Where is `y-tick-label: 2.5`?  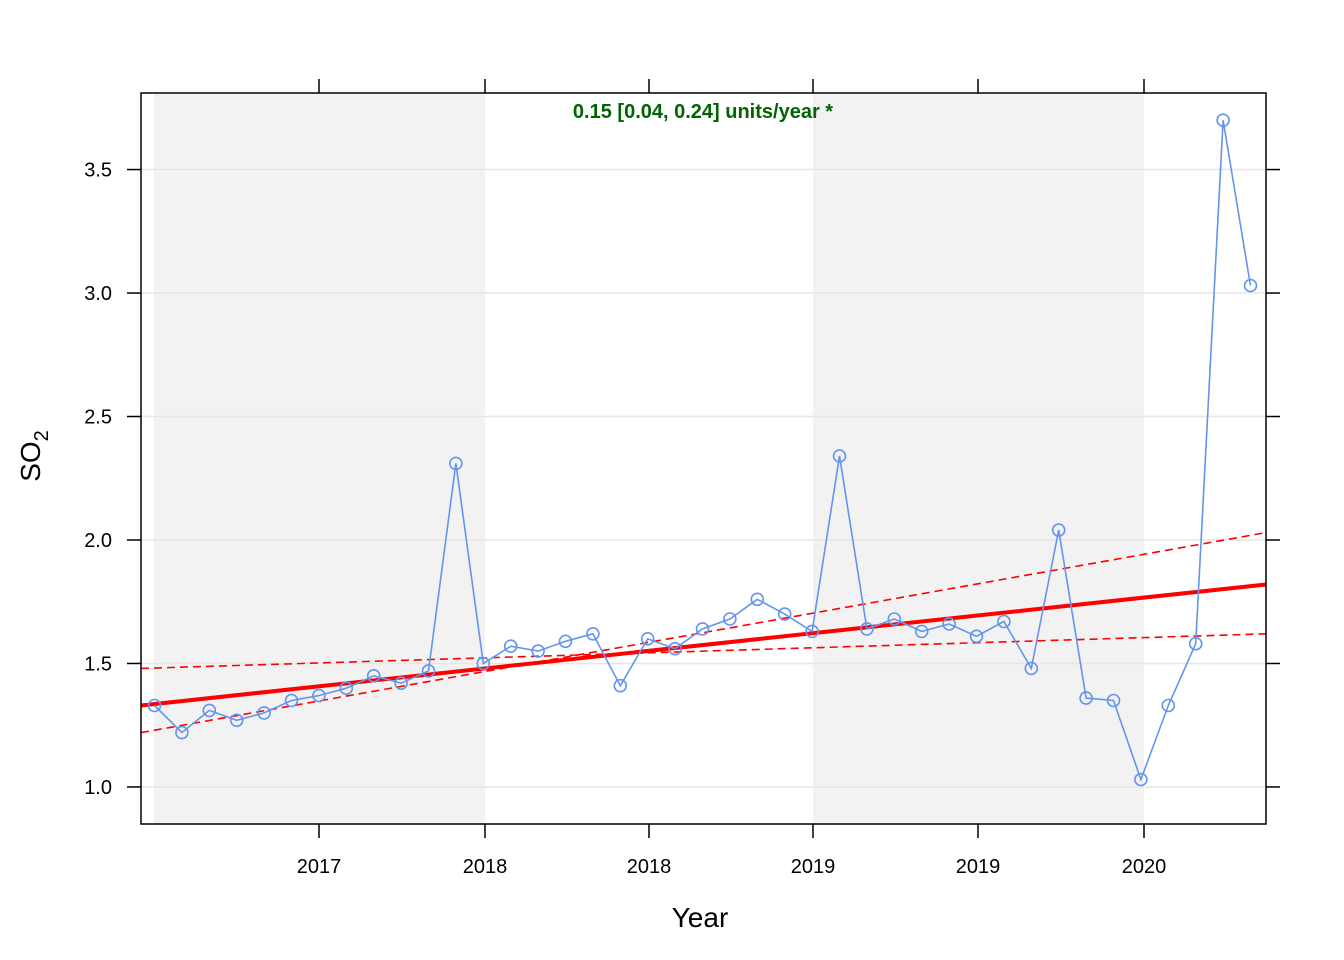
y-tick-label: 2.5 is located at coordinates (98, 418).